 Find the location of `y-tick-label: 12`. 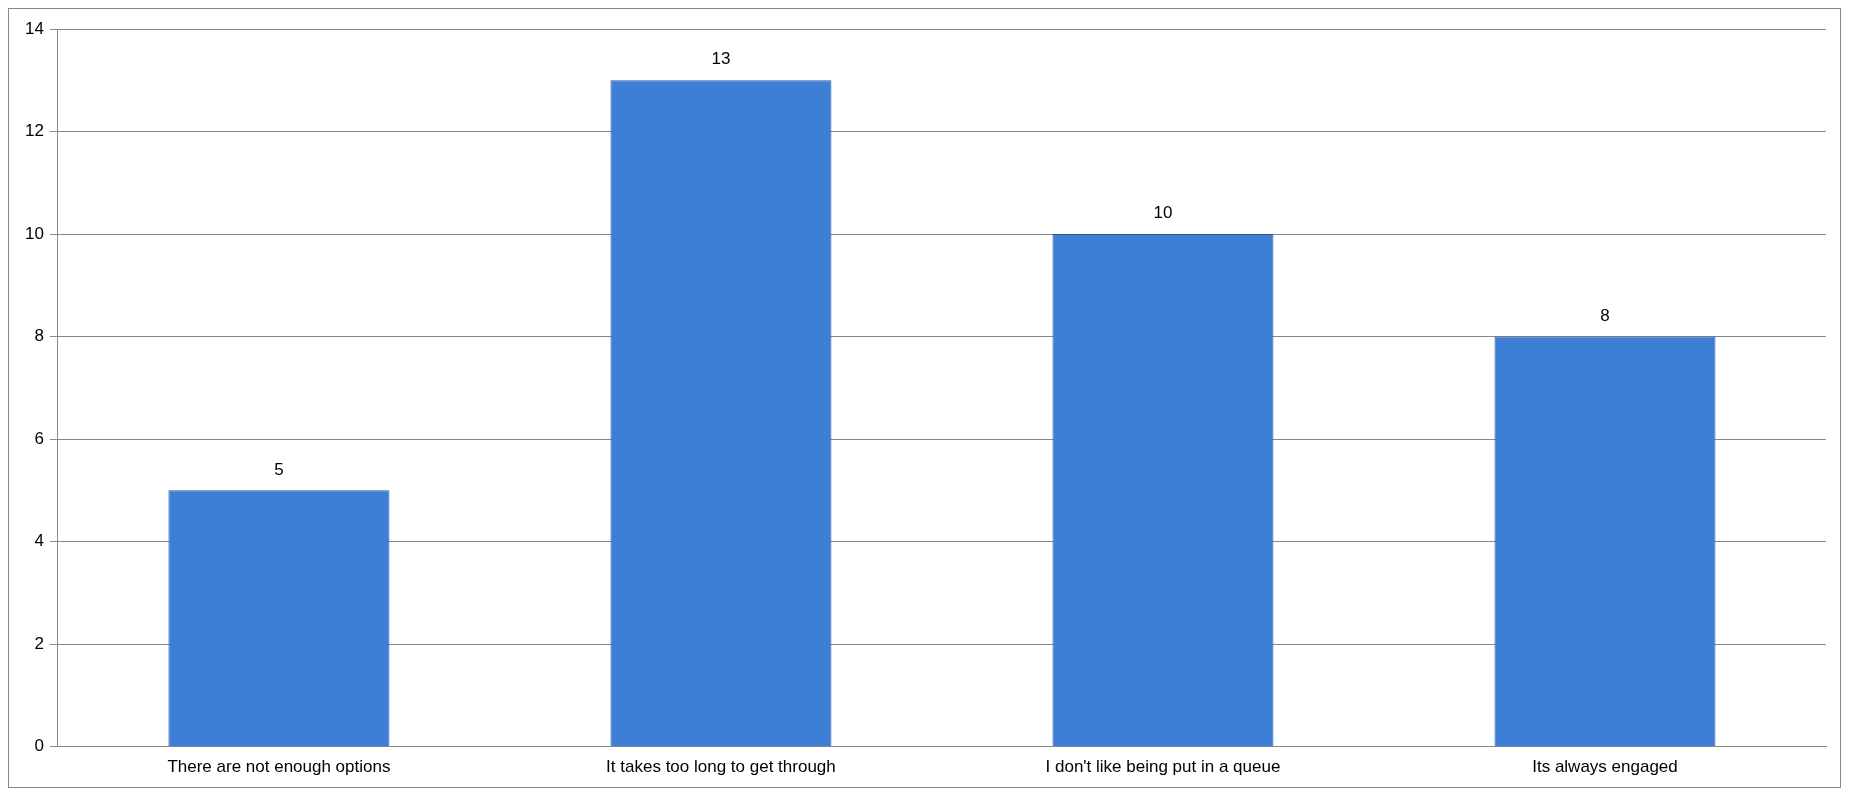

y-tick-label: 12 is located at coordinates (34, 131).